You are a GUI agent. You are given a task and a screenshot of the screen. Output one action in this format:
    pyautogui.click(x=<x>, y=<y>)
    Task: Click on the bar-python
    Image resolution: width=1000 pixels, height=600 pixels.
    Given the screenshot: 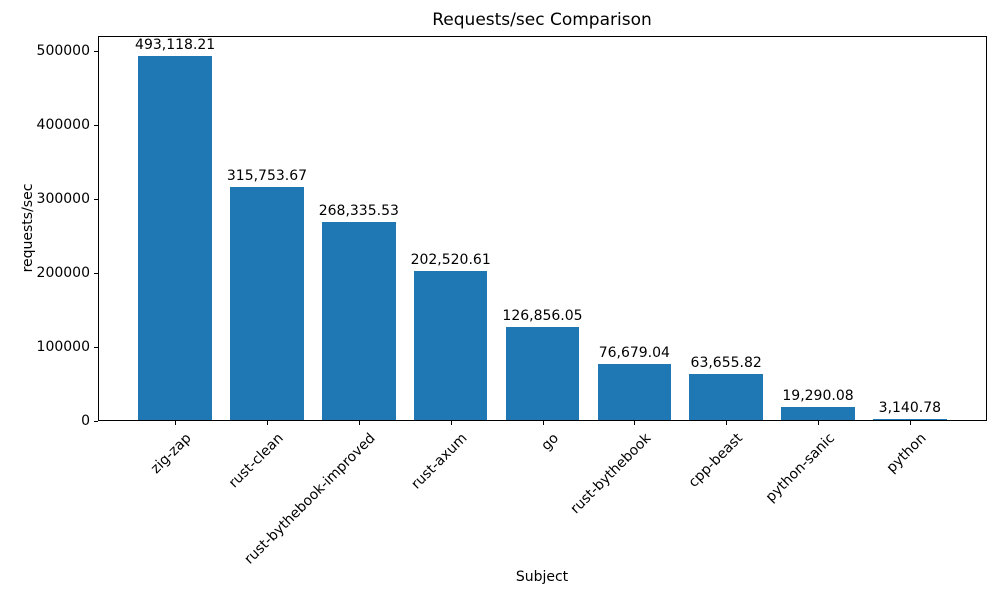 What is the action you would take?
    pyautogui.click(x=910, y=419)
    